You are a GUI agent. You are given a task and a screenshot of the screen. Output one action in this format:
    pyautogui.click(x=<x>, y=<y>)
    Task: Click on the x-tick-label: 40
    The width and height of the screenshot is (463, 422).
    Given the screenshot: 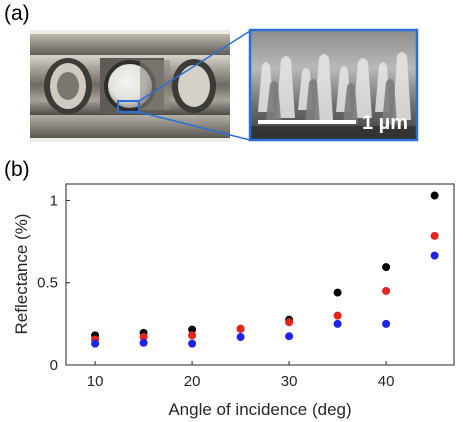 What is the action you would take?
    pyautogui.click(x=386, y=381)
    